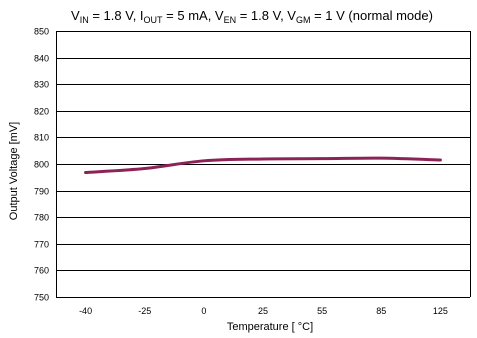  I want to click on y-tick-label: 770, so click(41, 245).